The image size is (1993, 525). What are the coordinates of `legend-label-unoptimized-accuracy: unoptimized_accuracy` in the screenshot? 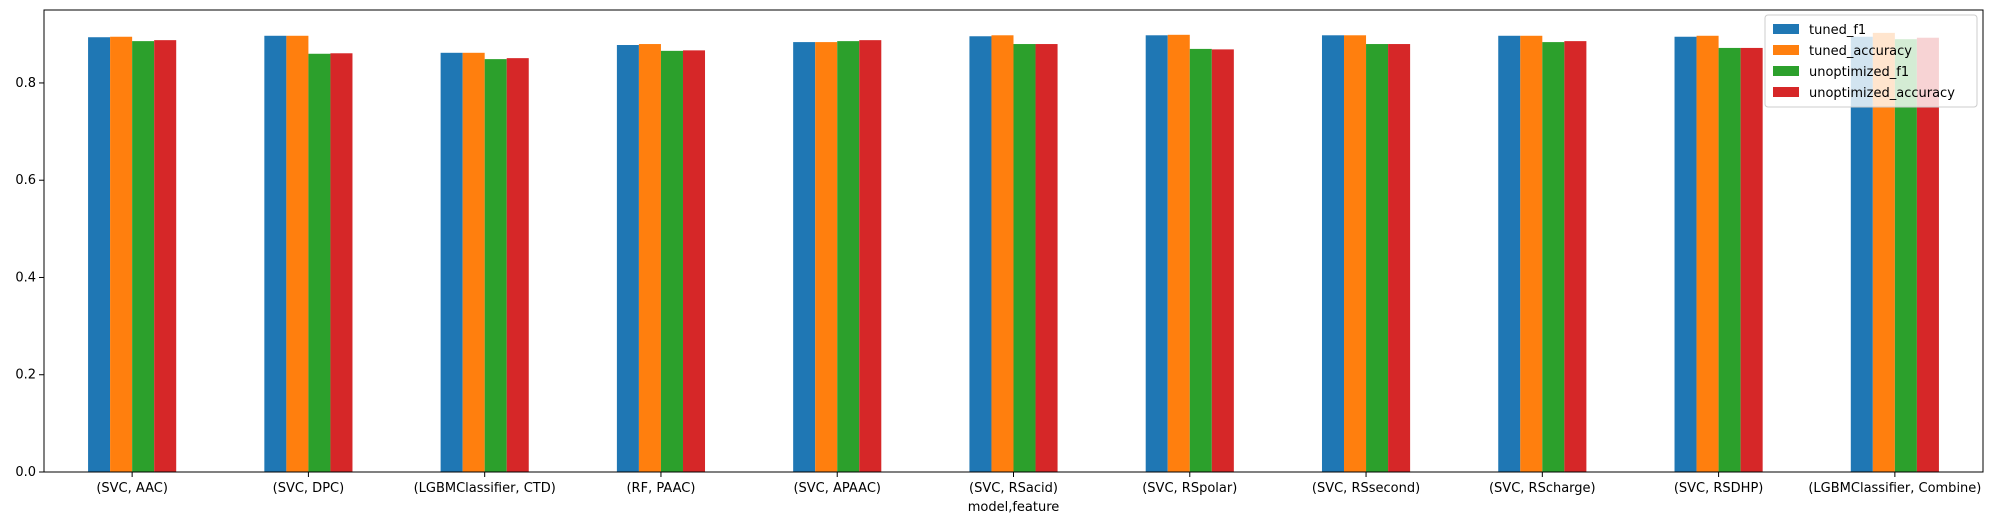 It's located at (1882, 93).